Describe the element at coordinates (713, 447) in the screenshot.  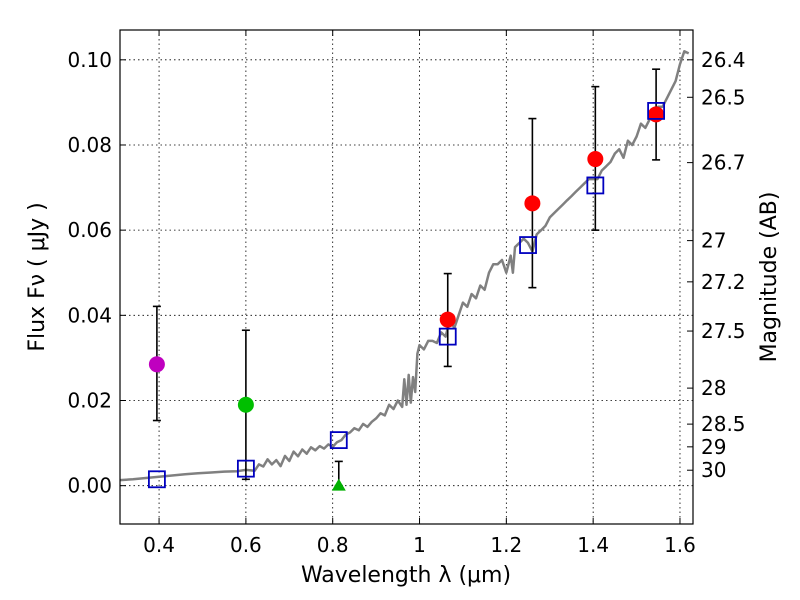
I see `magnitude-tick-label: 29` at that location.